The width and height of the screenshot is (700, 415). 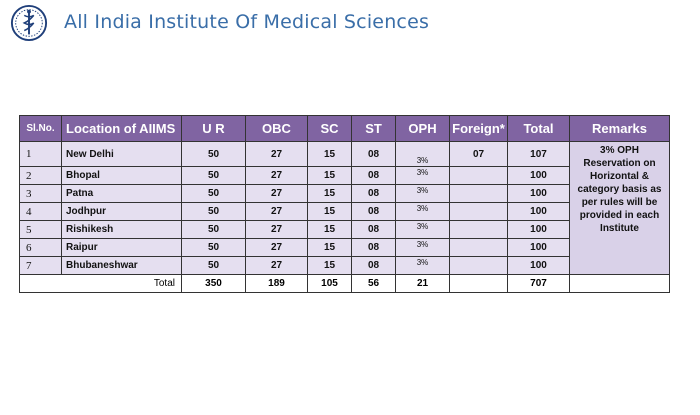 I want to click on cell-slno: 1, so click(x=40, y=154).